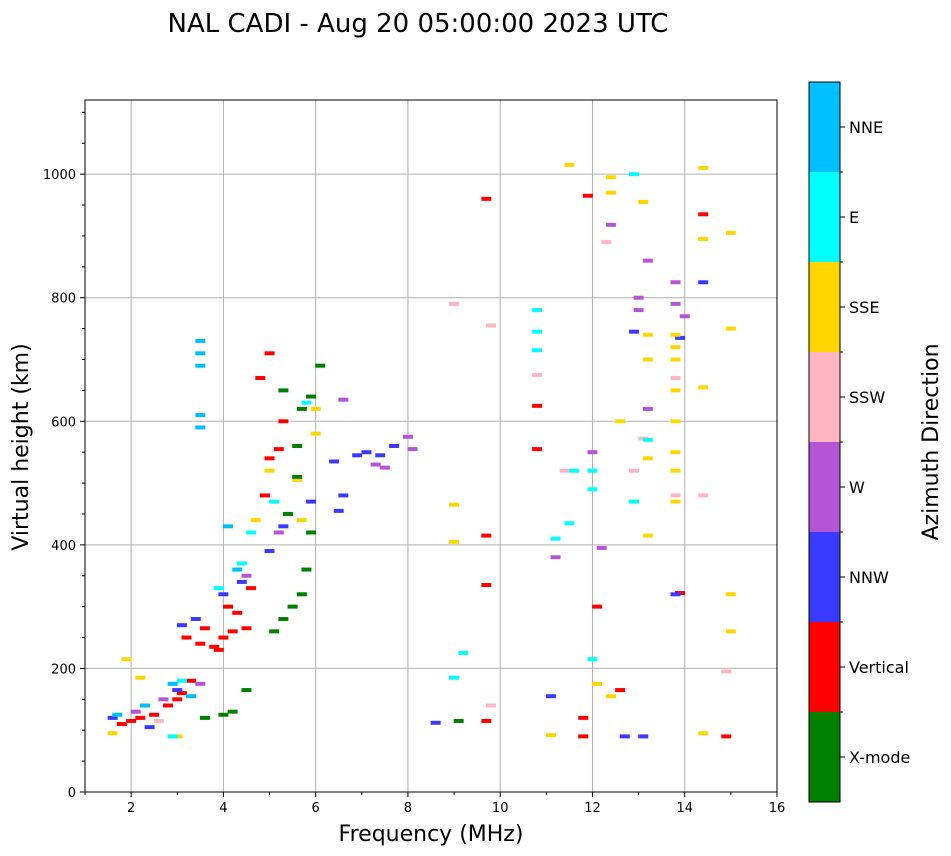 The image size is (951, 856). Describe the element at coordinates (435, 804) in the screenshot. I see `x-ticks: 2 4 6 8 10 12 14 16` at that location.